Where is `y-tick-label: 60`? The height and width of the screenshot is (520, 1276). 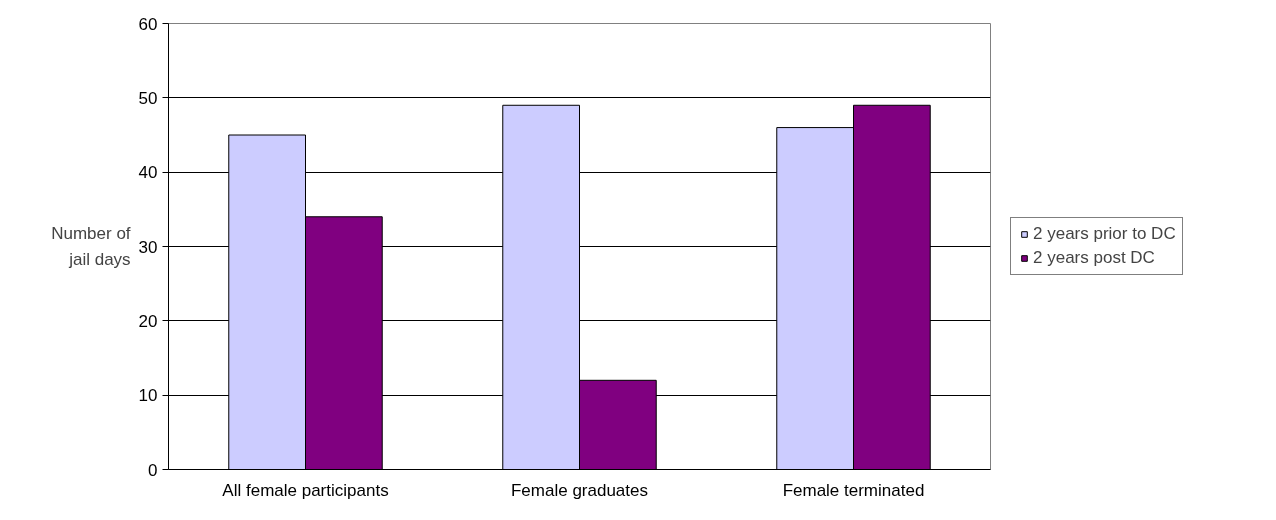
y-tick-label: 60 is located at coordinates (148, 24).